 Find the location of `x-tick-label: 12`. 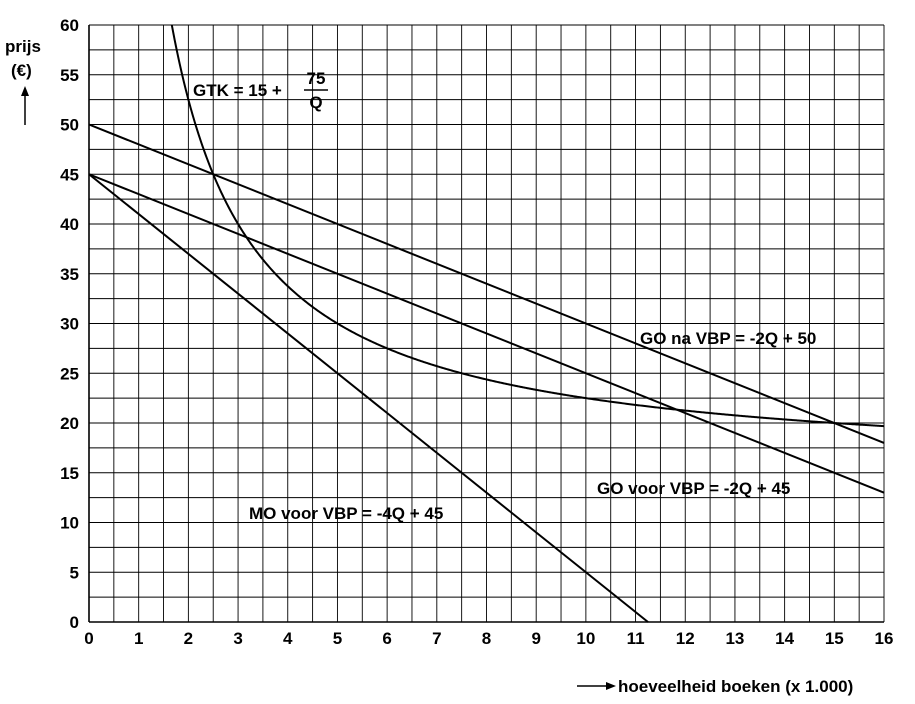

x-tick-label: 12 is located at coordinates (685, 638).